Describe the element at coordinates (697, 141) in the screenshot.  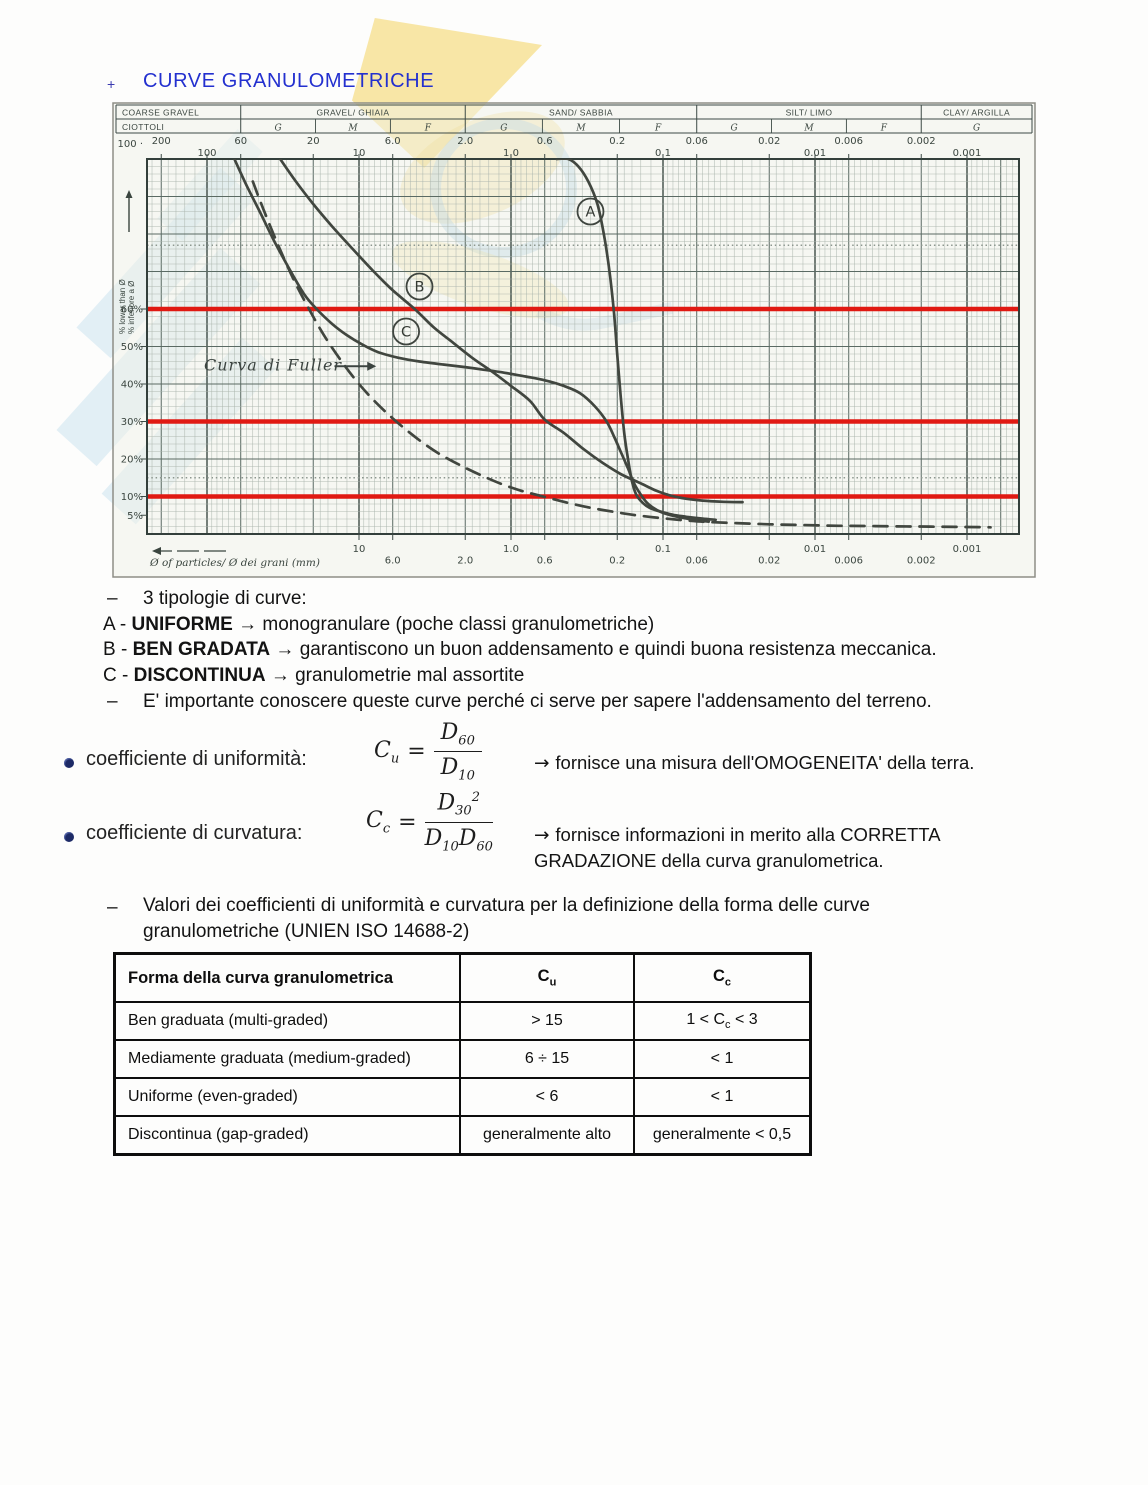
I see `x-axis-tick-label: 0.06` at that location.